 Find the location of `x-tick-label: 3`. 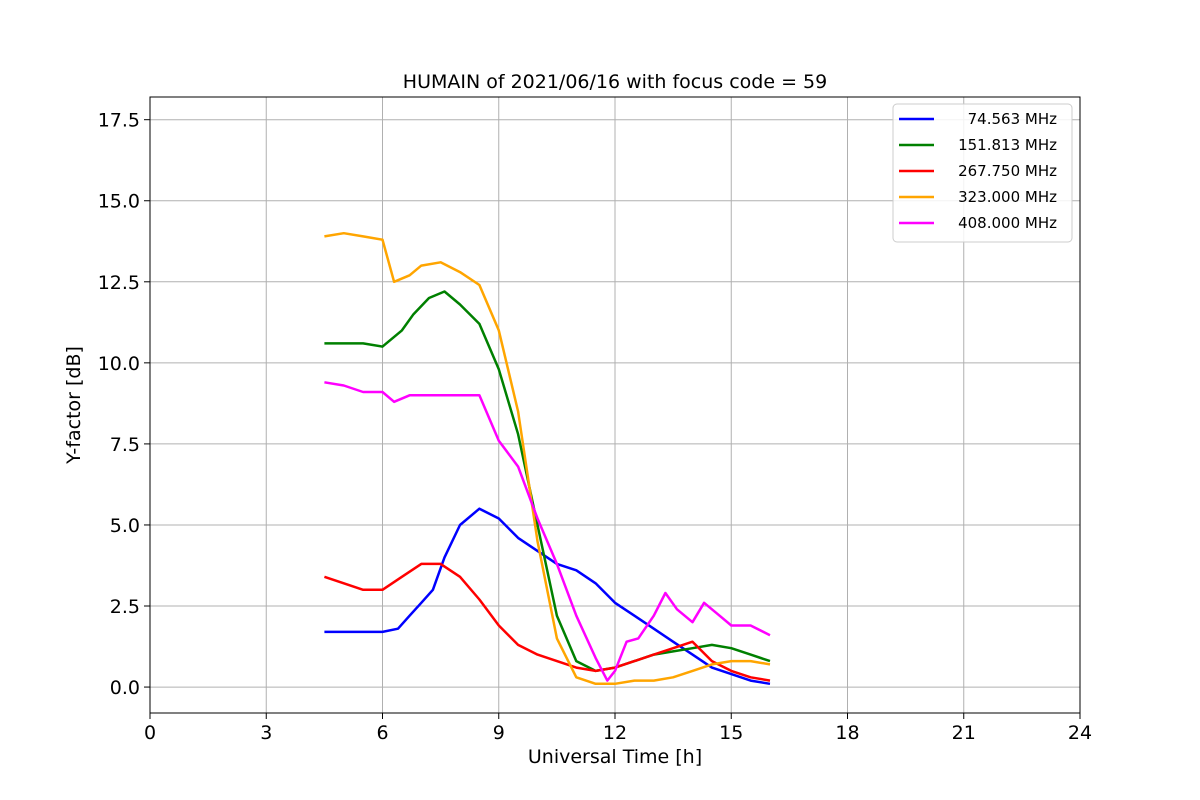

x-tick-label: 3 is located at coordinates (266, 733).